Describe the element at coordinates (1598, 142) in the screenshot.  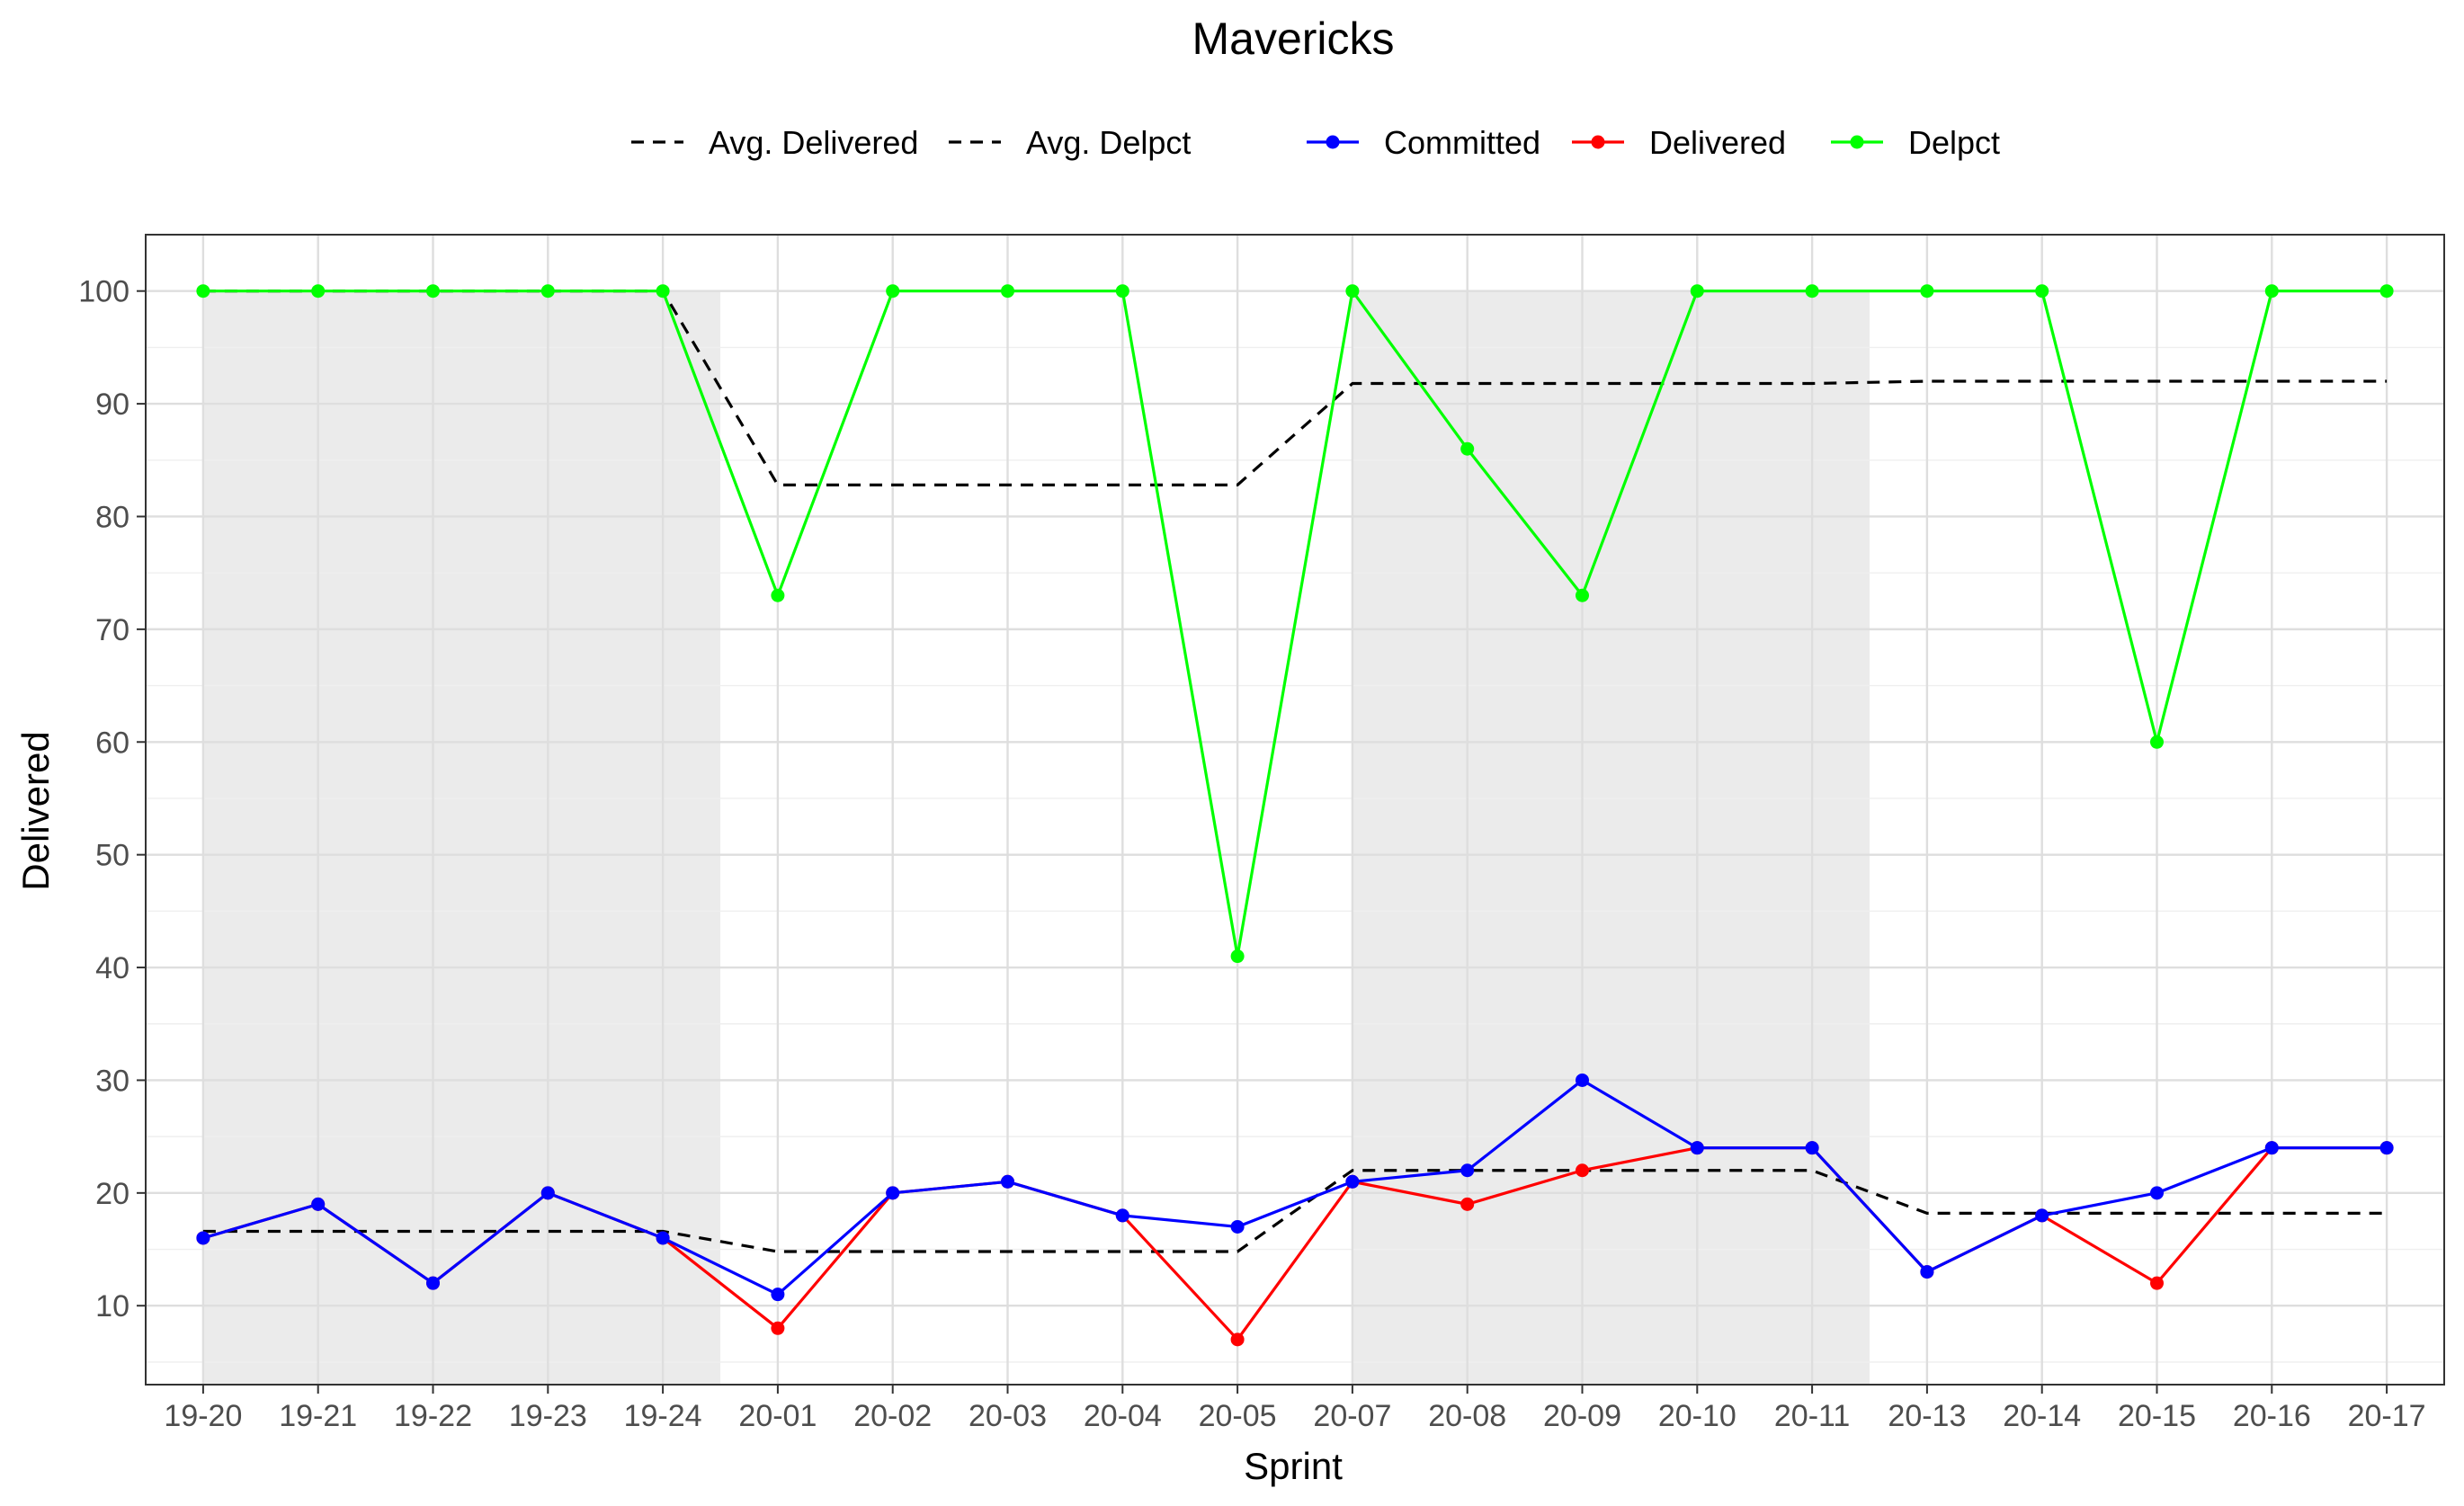
I see `legend-point-delivered` at that location.